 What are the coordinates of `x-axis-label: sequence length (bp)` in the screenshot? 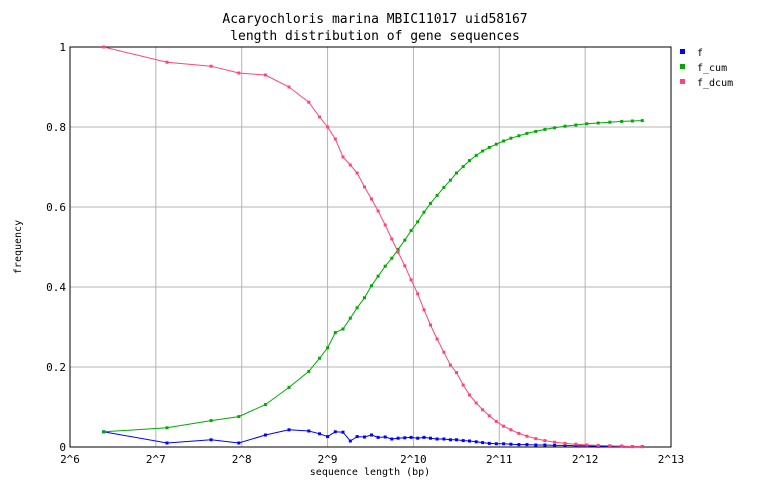 It's located at (370, 472).